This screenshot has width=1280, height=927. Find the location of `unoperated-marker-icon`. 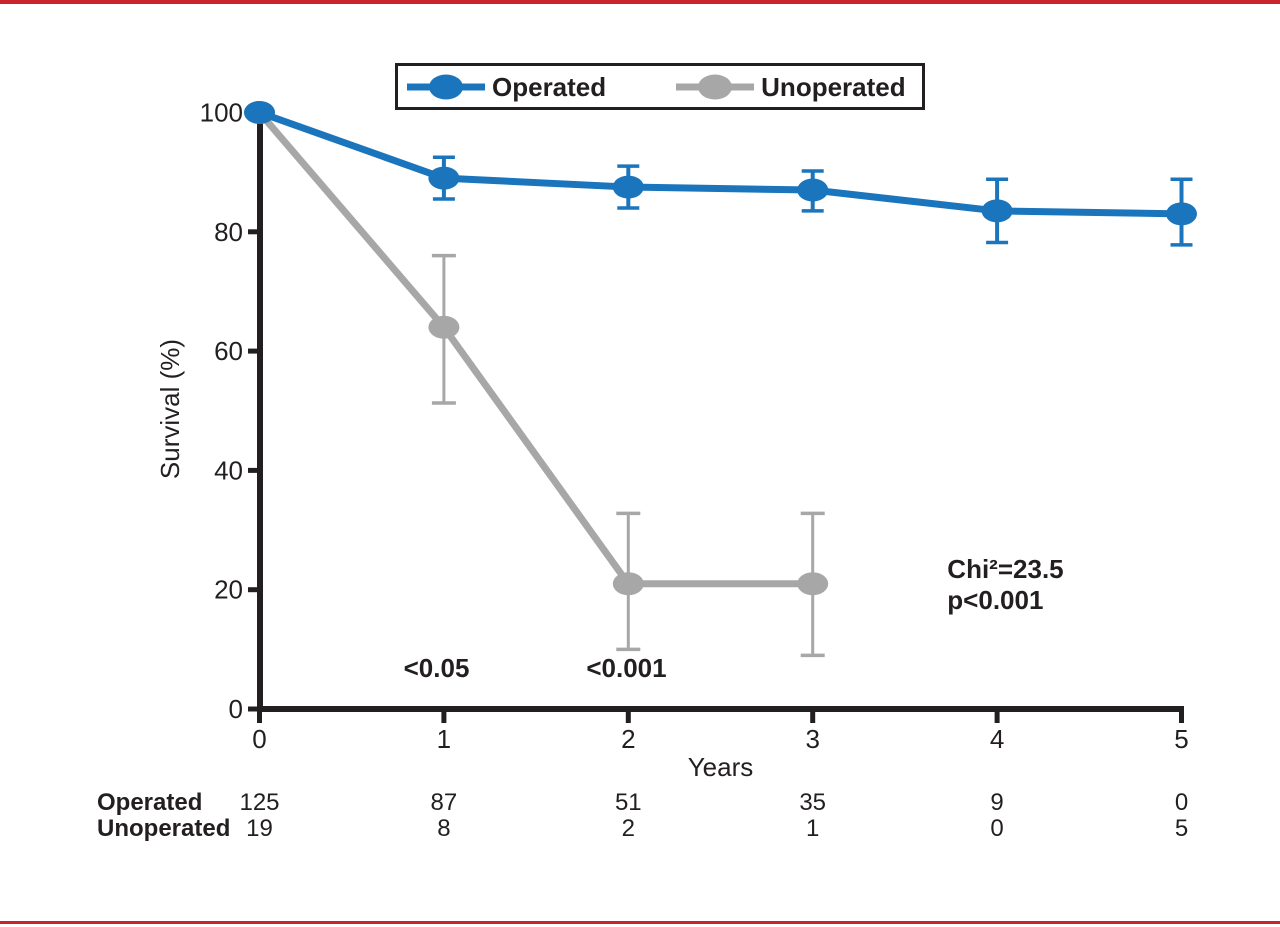

unoperated-marker-icon is located at coordinates (715, 86).